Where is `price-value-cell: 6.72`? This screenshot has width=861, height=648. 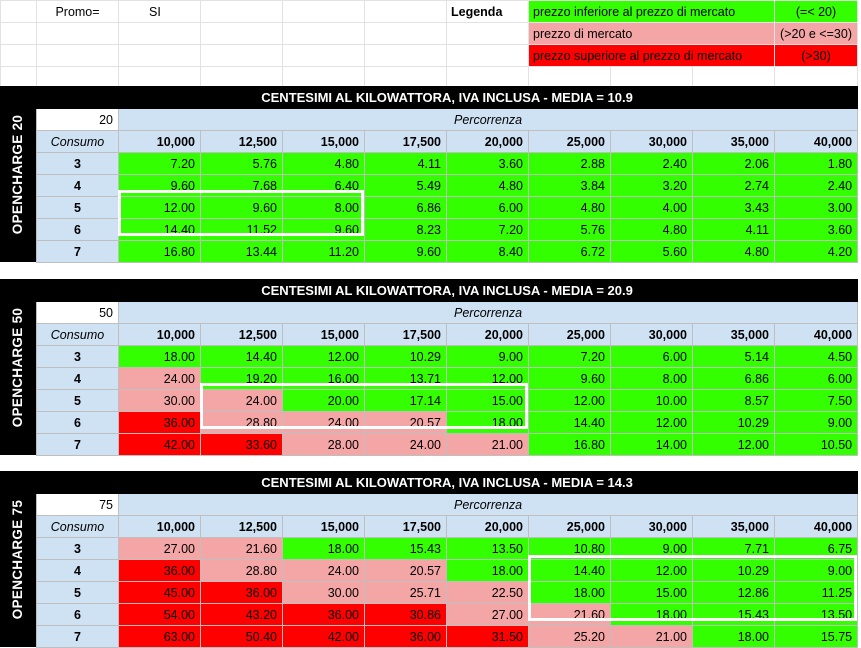 price-value-cell: 6.72 is located at coordinates (569, 251).